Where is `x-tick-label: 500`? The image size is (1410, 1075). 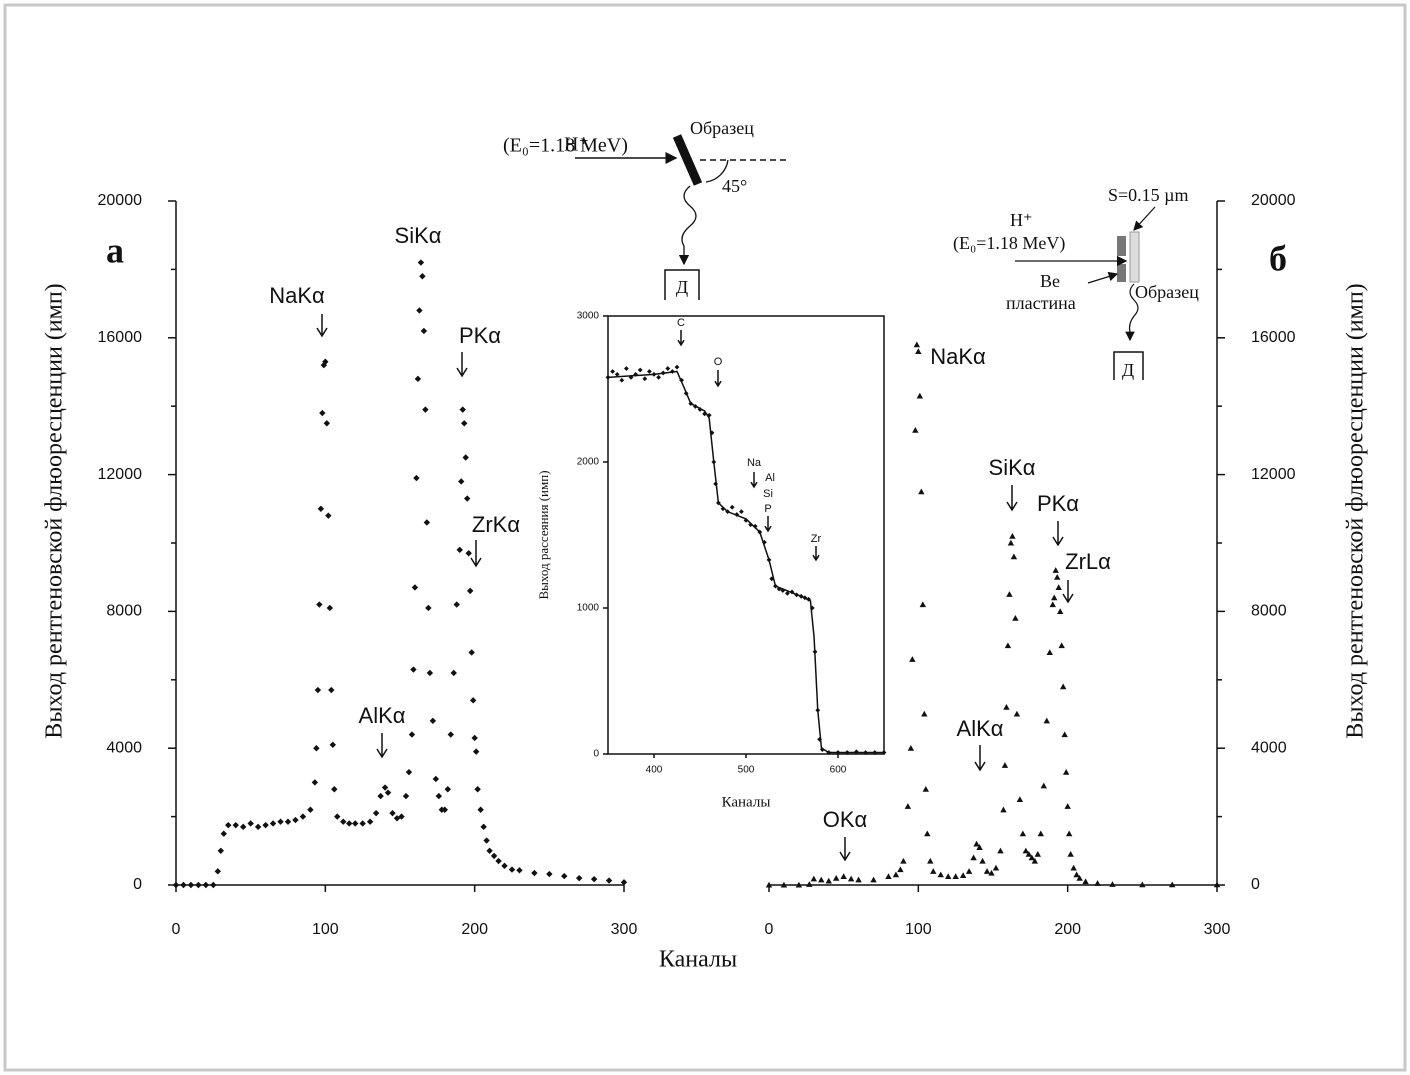 x-tick-label: 500 is located at coordinates (746, 770).